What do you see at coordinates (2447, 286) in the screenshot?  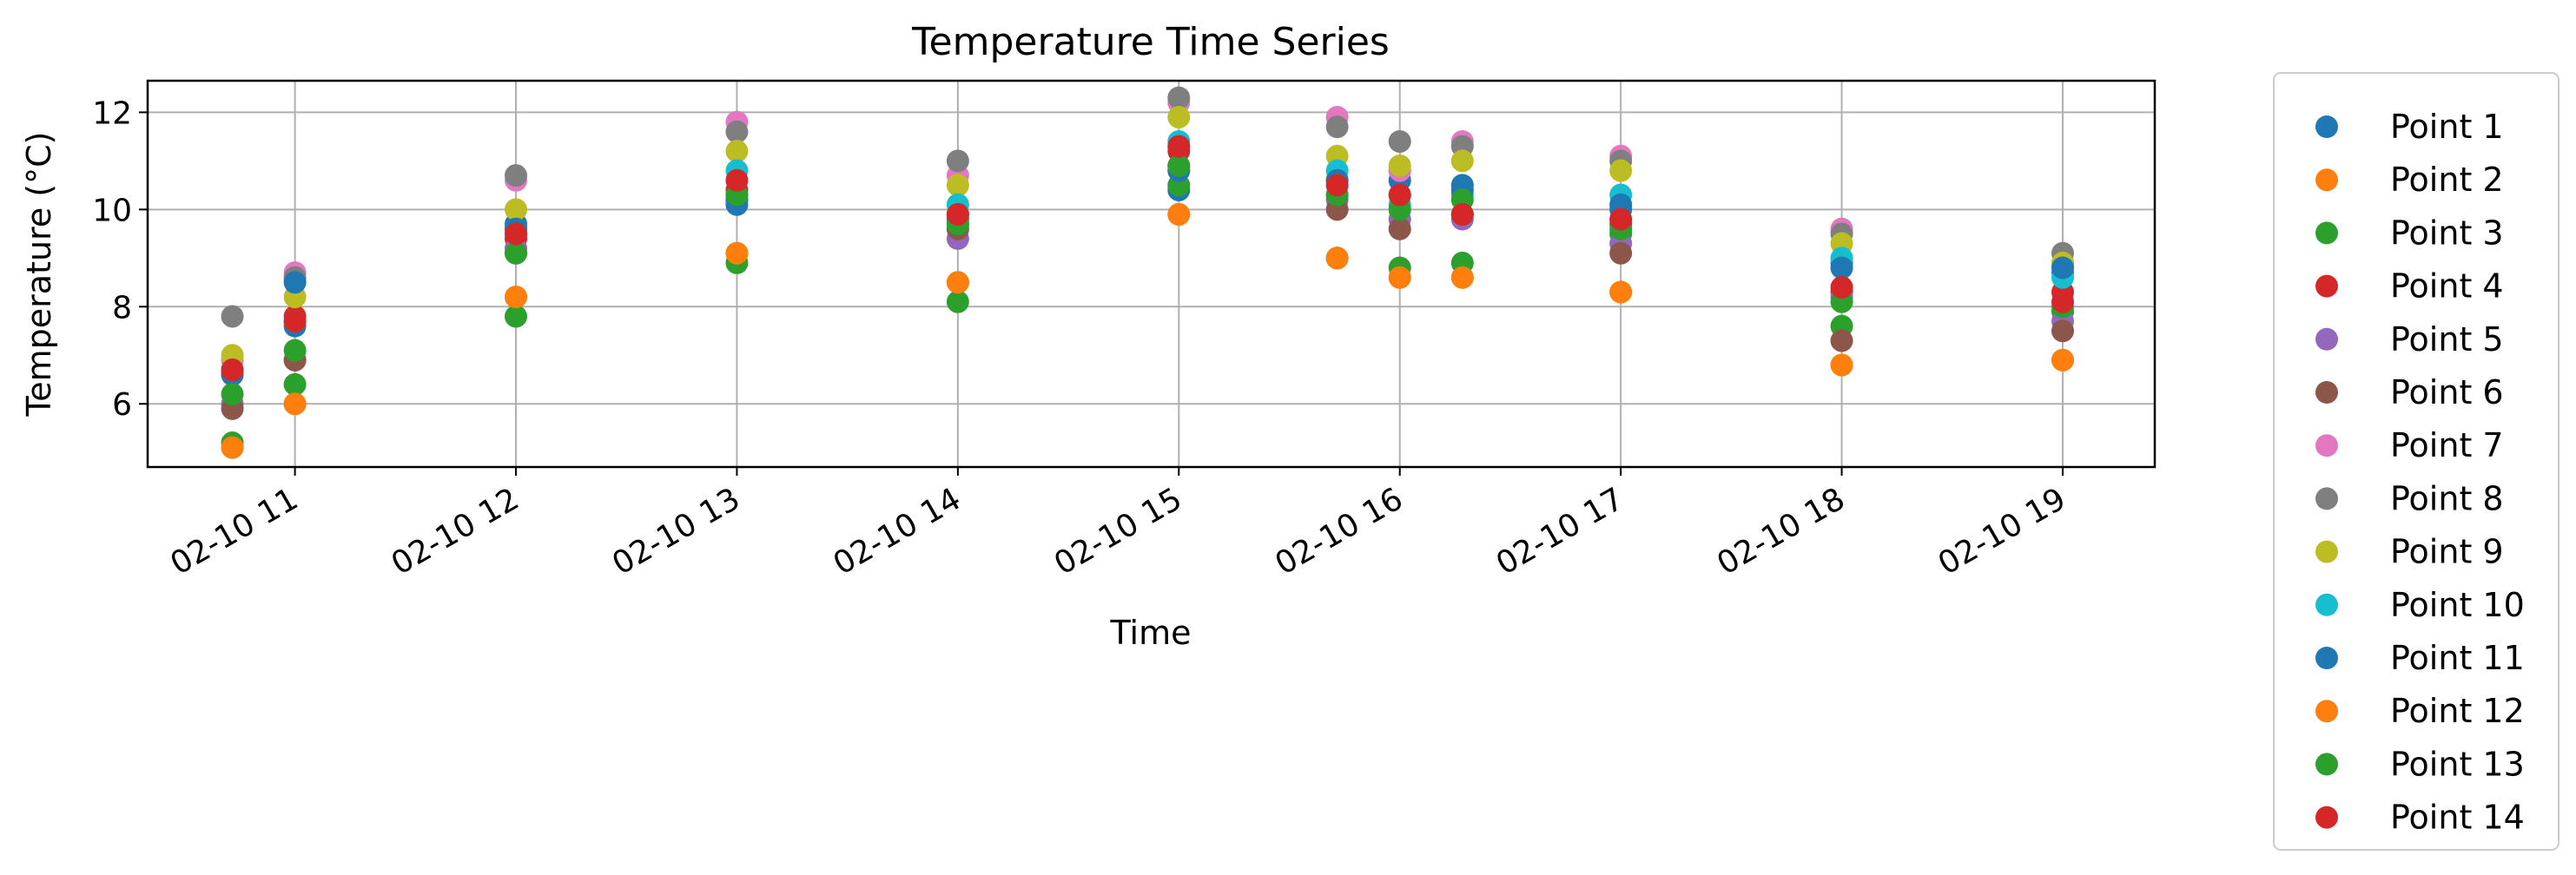 I see `legend-label: Point 4` at bounding box center [2447, 286].